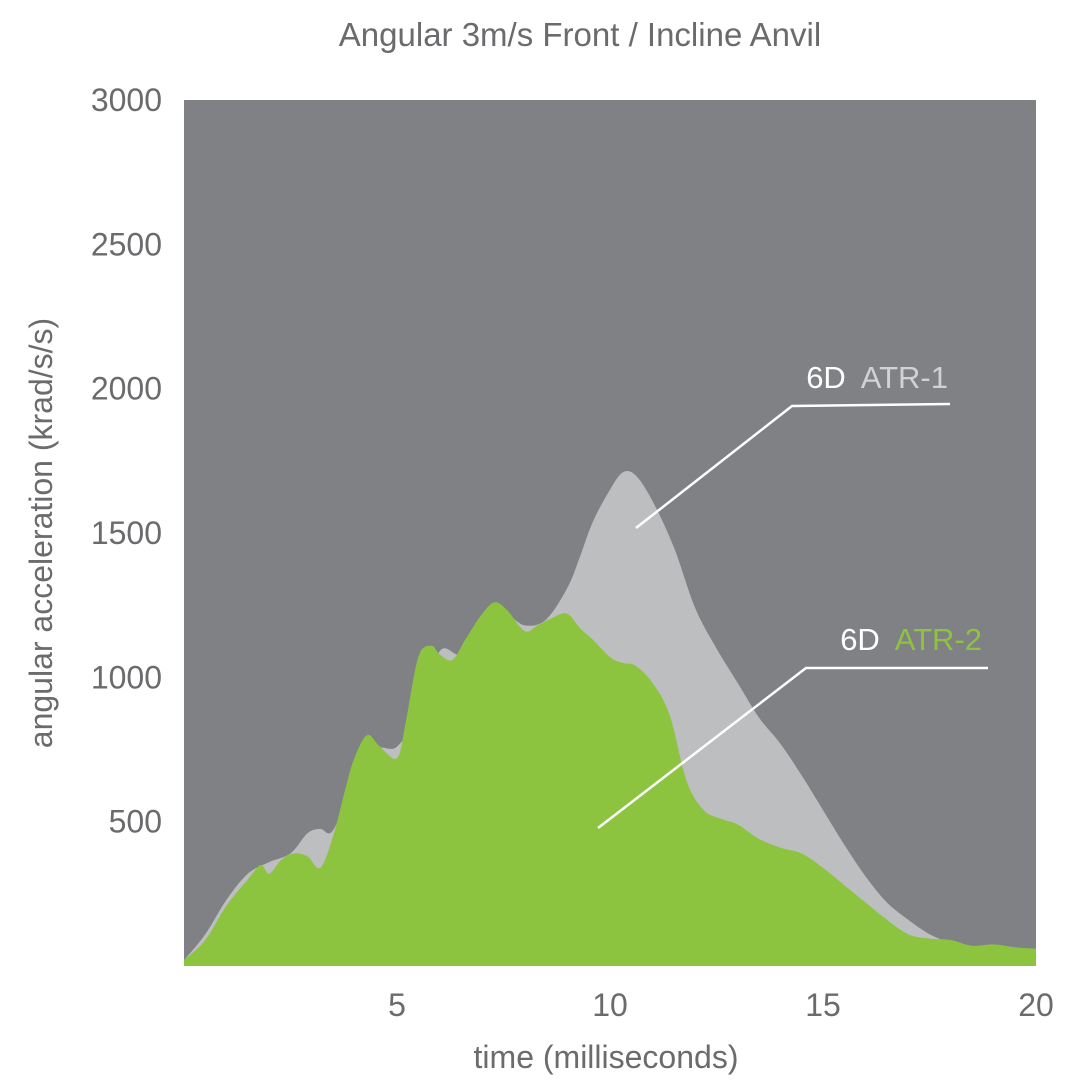 The image size is (1080, 1092). What do you see at coordinates (904, 377) in the screenshot?
I see `series-name-atr-1: ATR-1` at bounding box center [904, 377].